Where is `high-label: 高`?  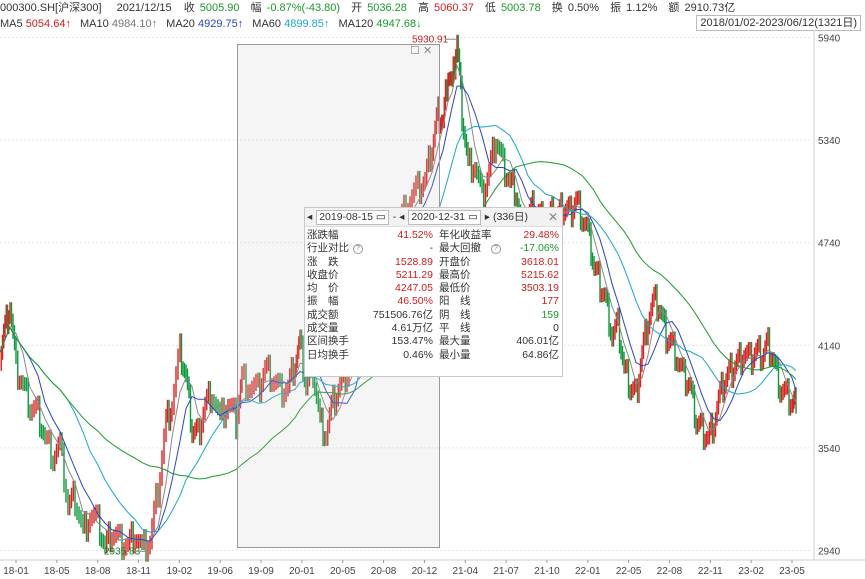
high-label: 高 is located at coordinates (423, 8).